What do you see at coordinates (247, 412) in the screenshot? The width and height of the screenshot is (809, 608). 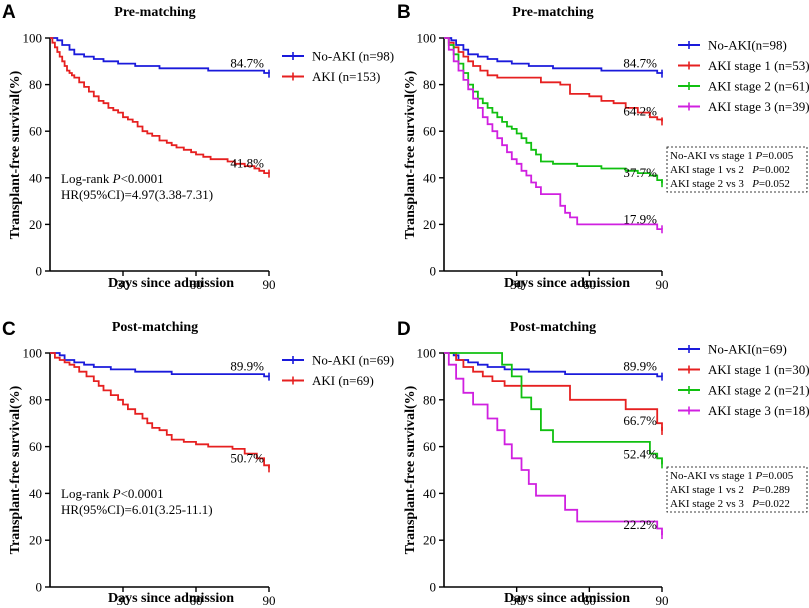 I see `end-labels: 89.9% 50.7%` at bounding box center [247, 412].